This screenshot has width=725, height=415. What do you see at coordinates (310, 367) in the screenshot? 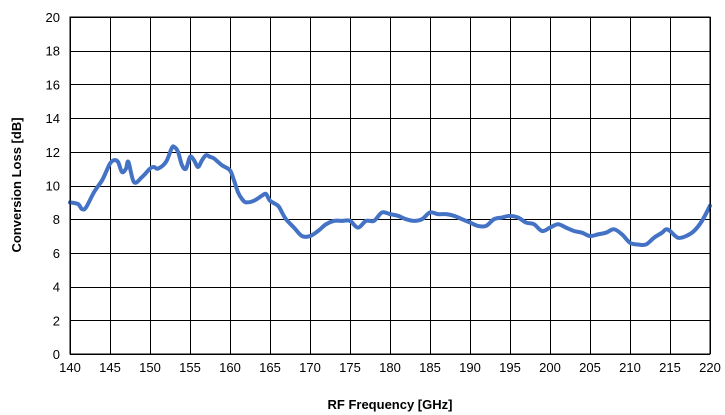
I see `x-tick-label: 170` at bounding box center [310, 367].